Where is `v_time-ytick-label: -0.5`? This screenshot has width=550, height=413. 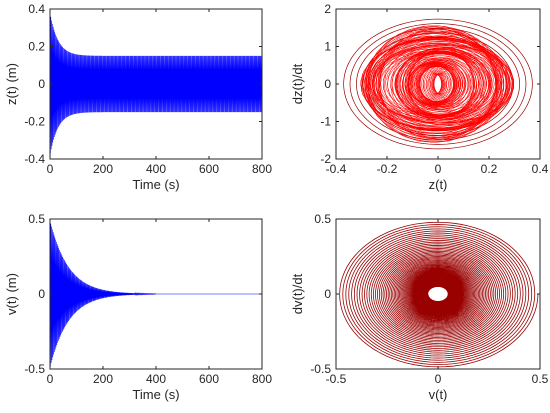 v_time-ytick-label: -0.5 is located at coordinates (34, 369).